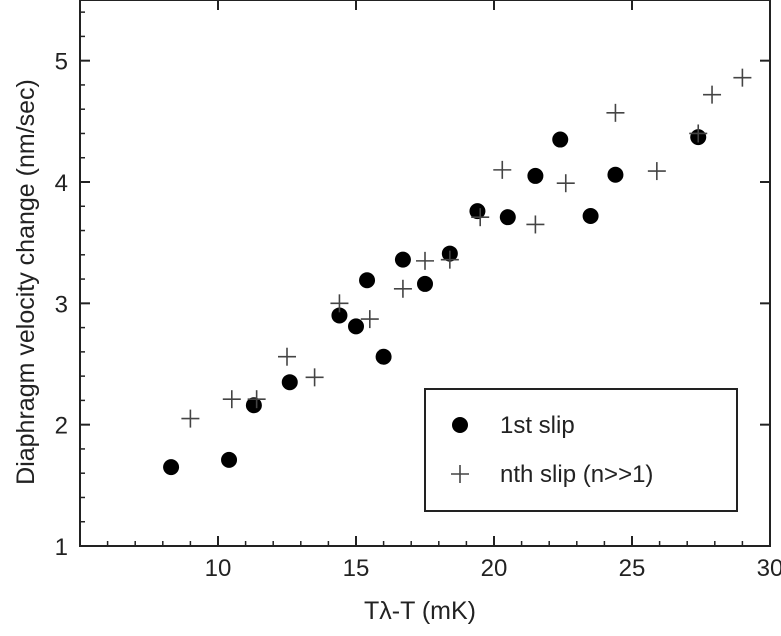  I want to click on x-tick-label: 30, so click(769, 568).